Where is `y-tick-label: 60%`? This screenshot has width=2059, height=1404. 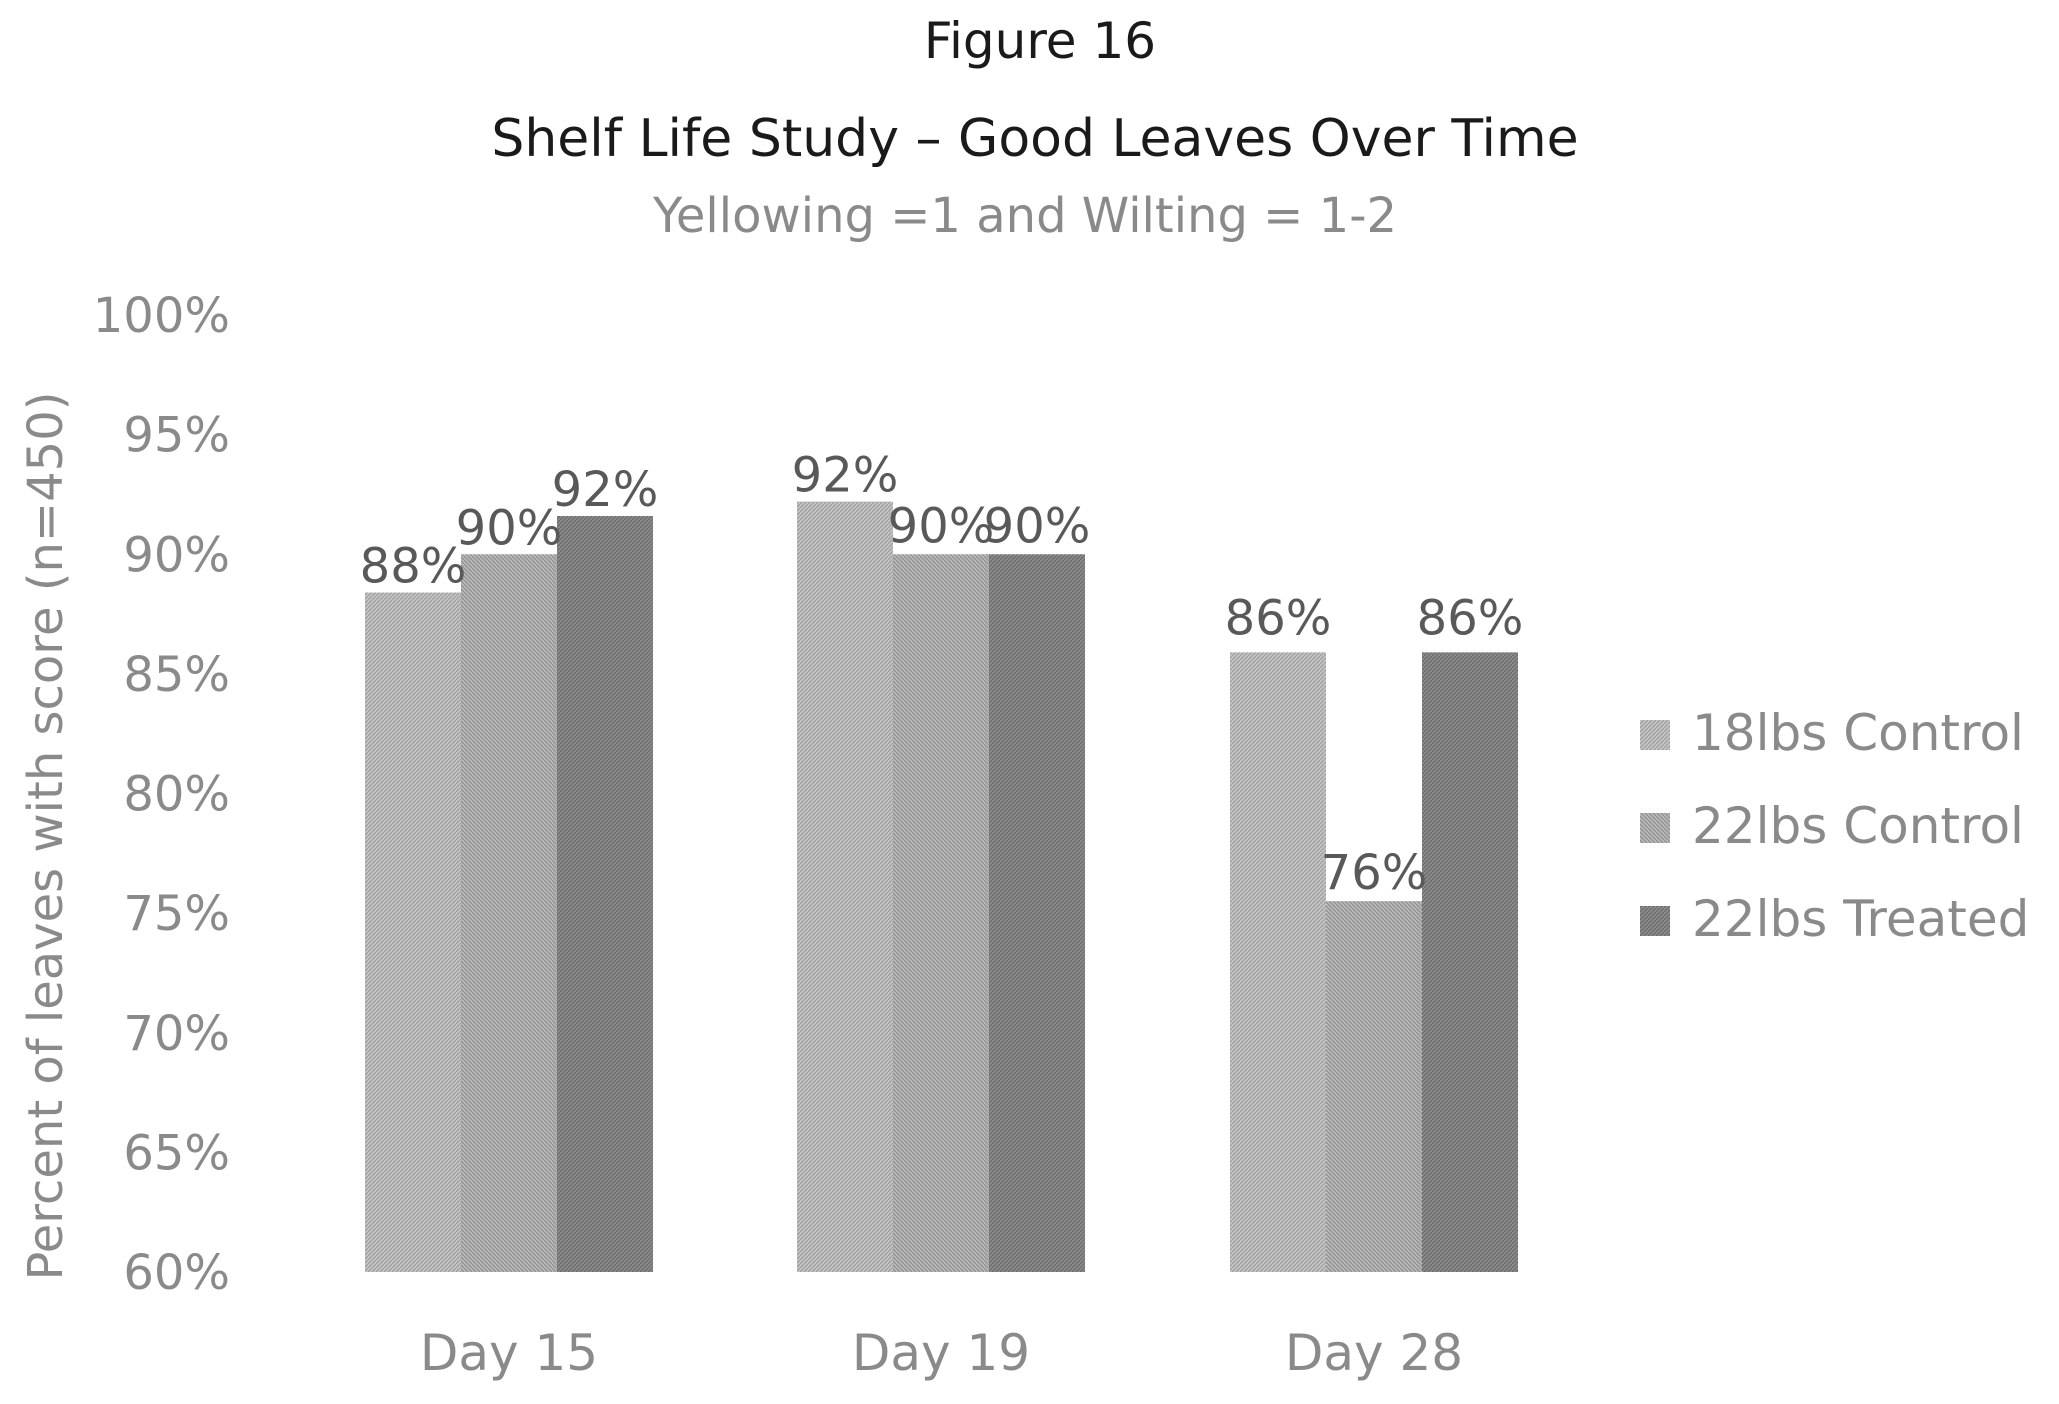 y-tick-label: 60% is located at coordinates (176, 1273).